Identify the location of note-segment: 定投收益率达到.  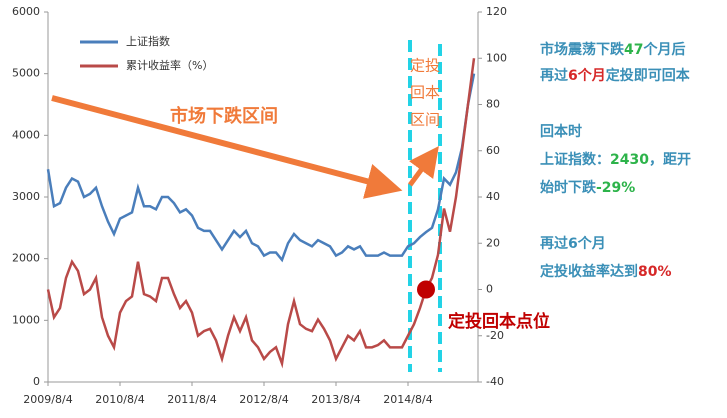
(589, 271).